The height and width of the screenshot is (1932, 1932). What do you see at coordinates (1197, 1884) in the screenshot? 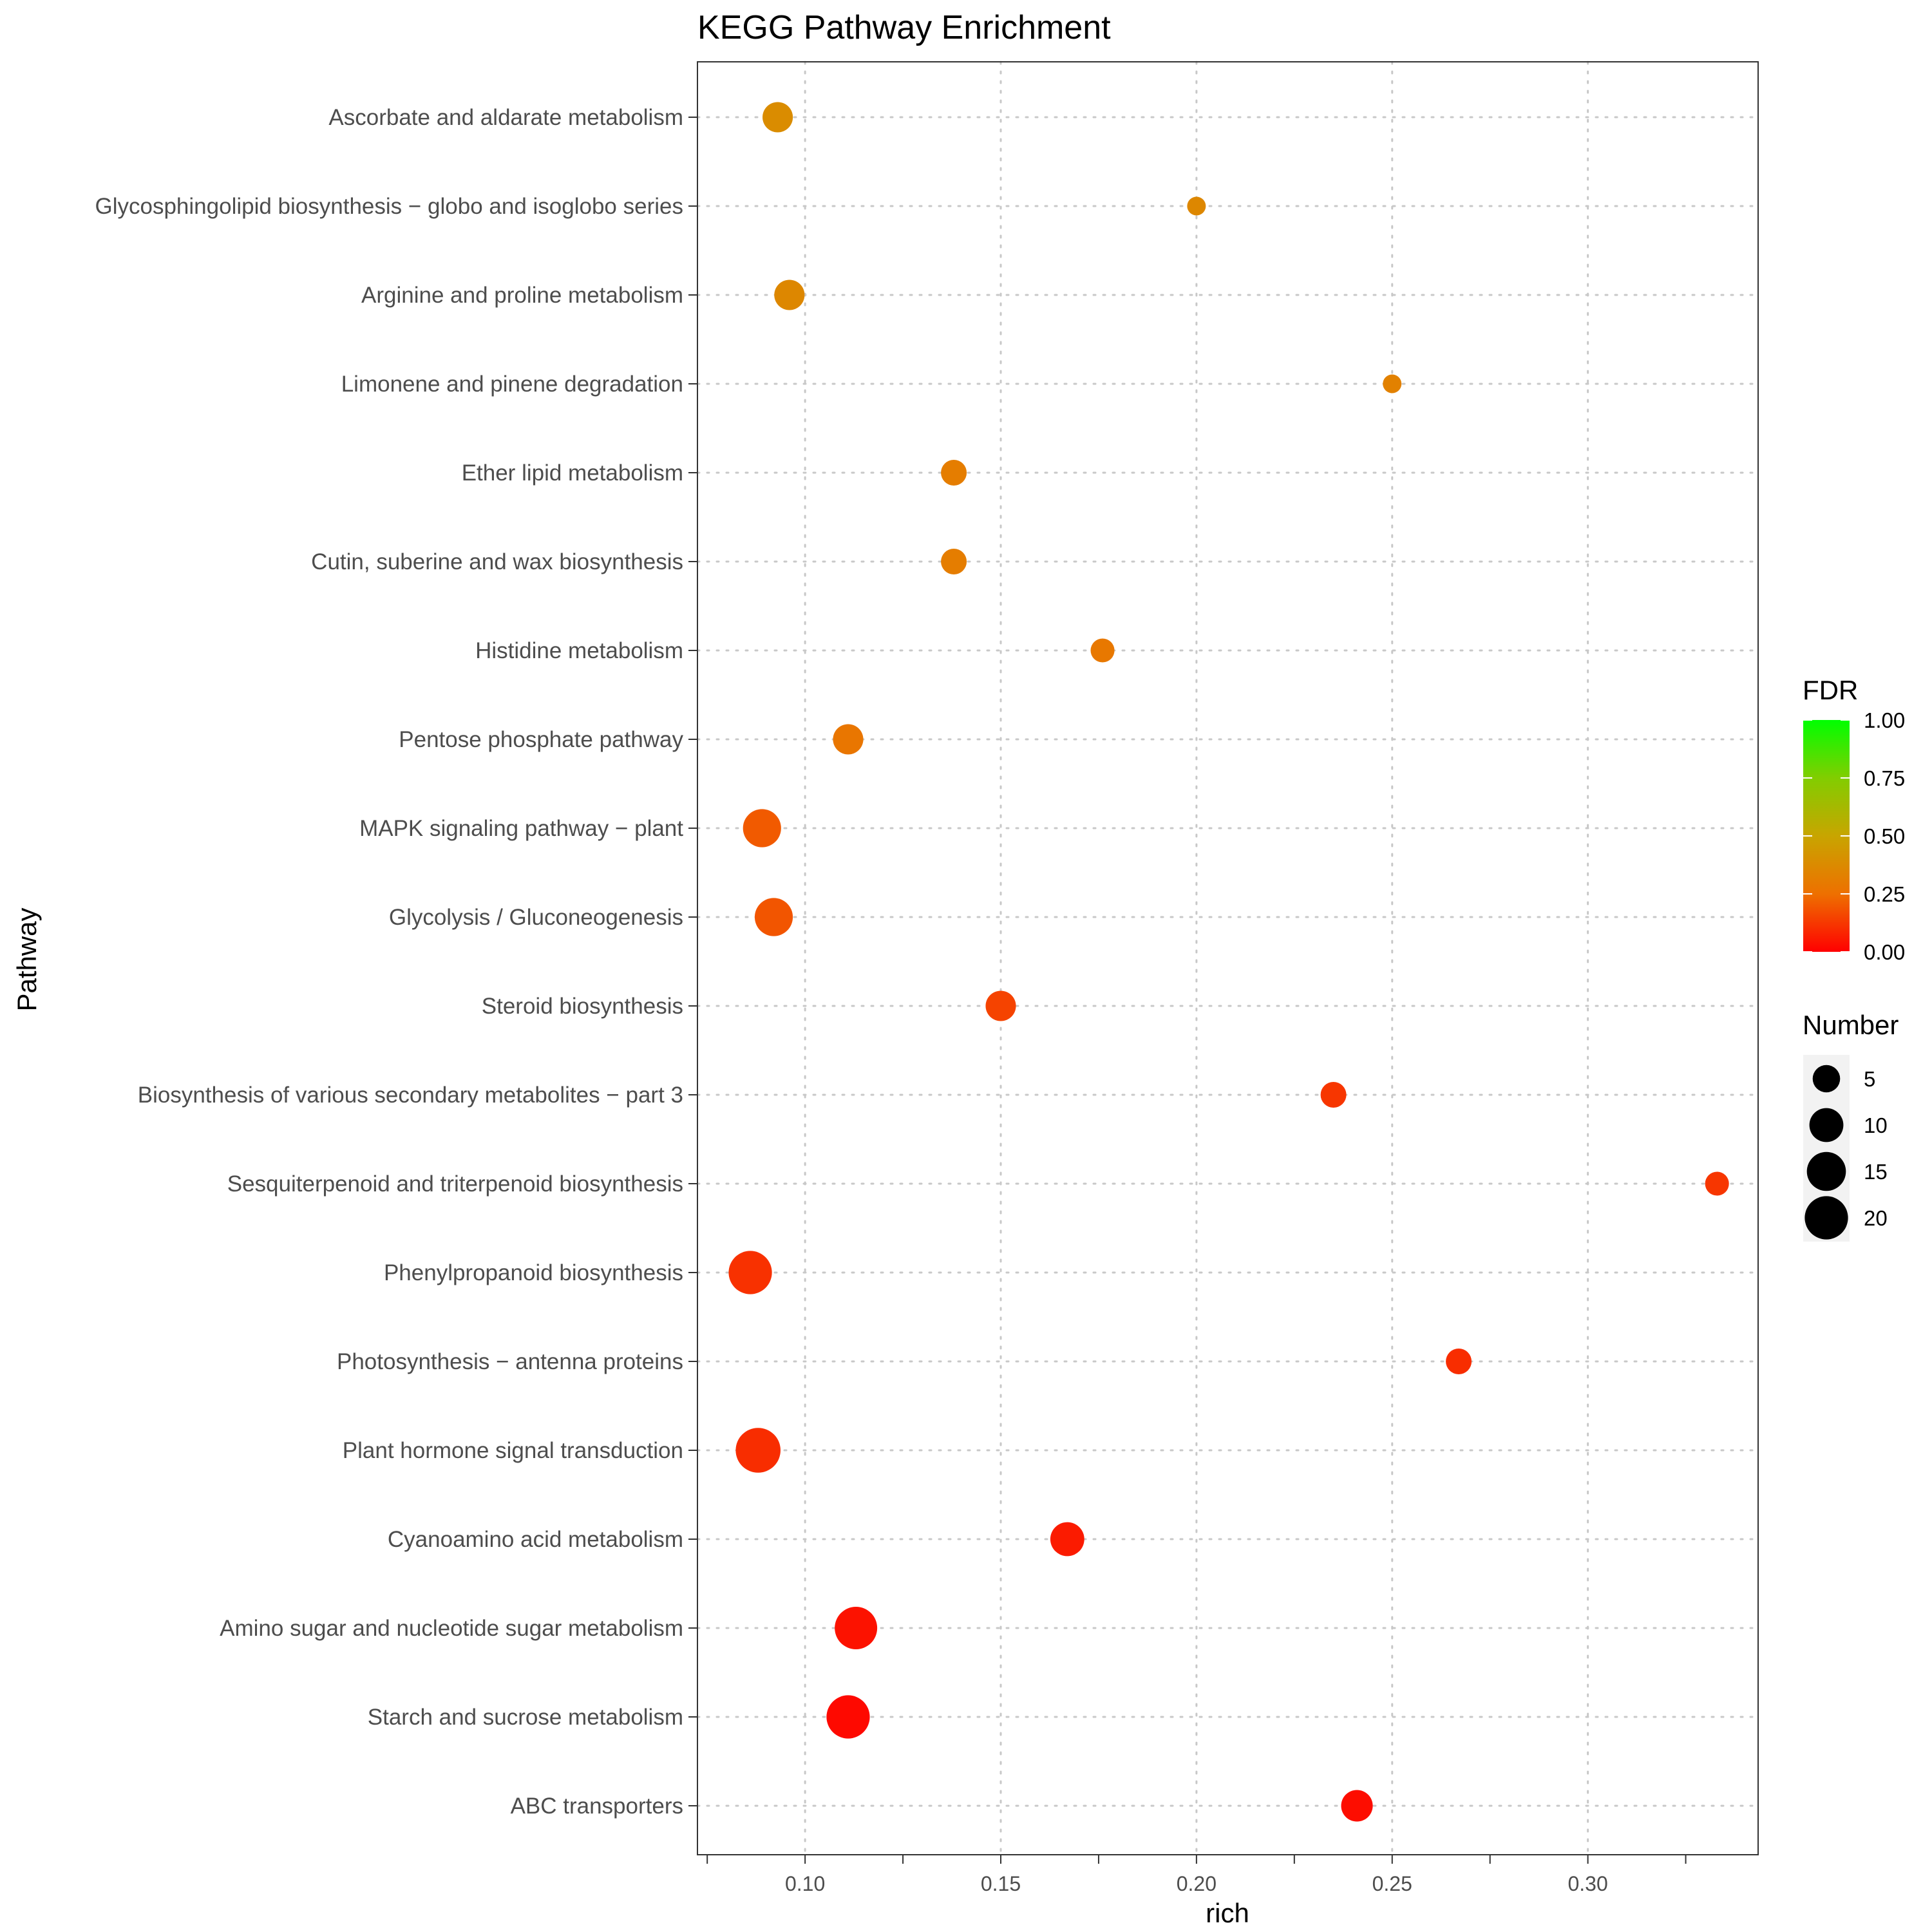
I see `x-tick-label: 0.20` at bounding box center [1197, 1884].